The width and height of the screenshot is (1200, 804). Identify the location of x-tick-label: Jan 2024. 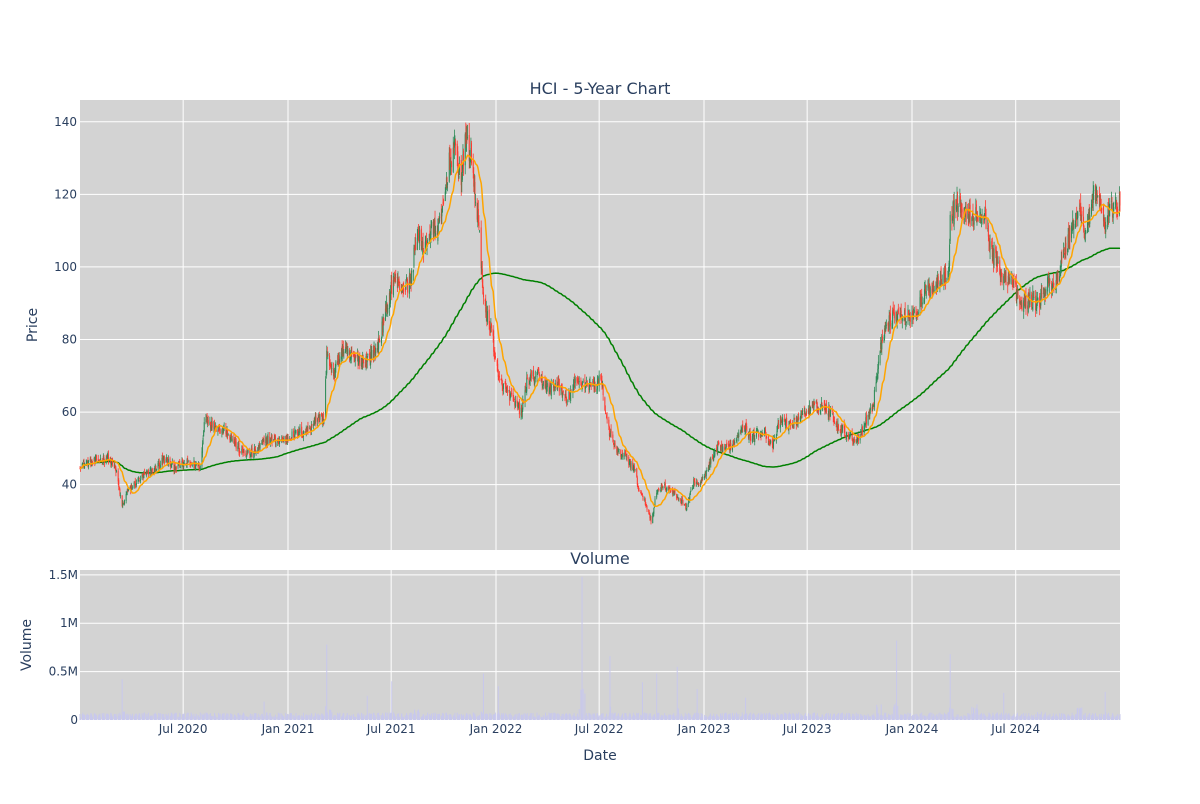
(912, 729).